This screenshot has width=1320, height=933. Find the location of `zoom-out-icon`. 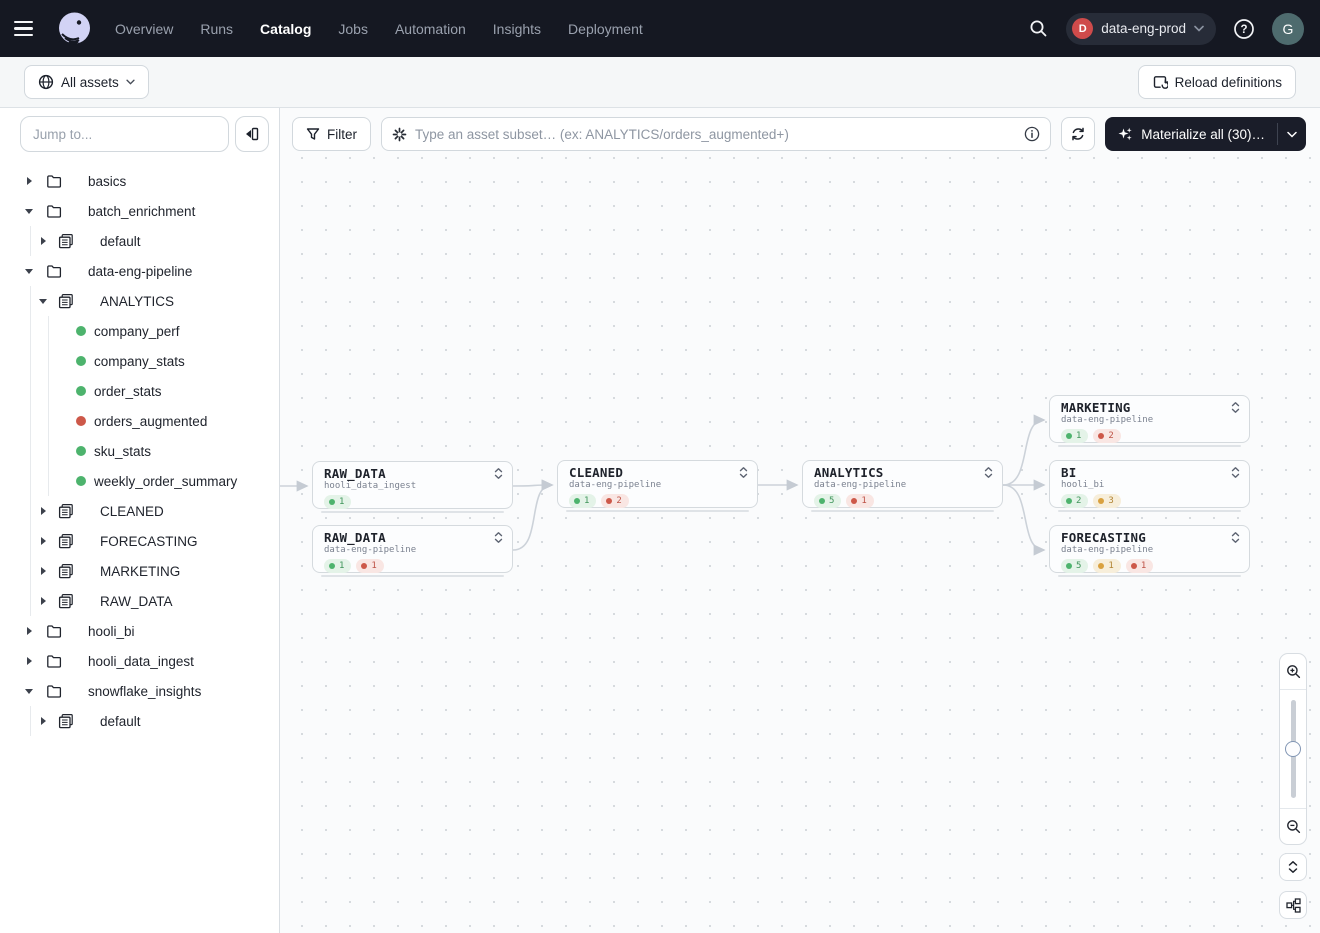

zoom-out-icon is located at coordinates (1293, 827).